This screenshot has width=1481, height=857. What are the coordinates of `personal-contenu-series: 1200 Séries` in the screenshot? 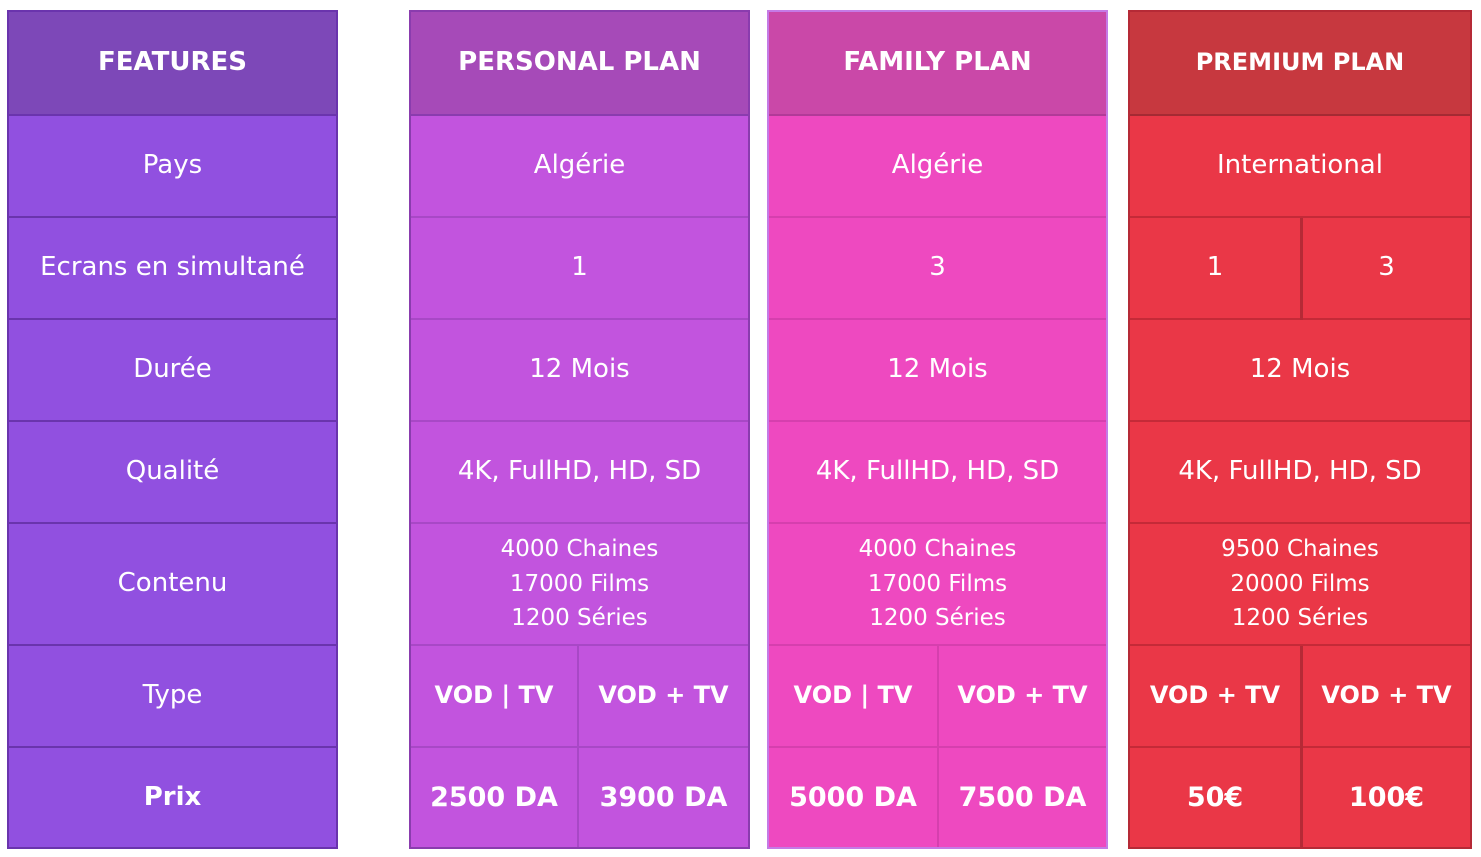 It's located at (579, 618).